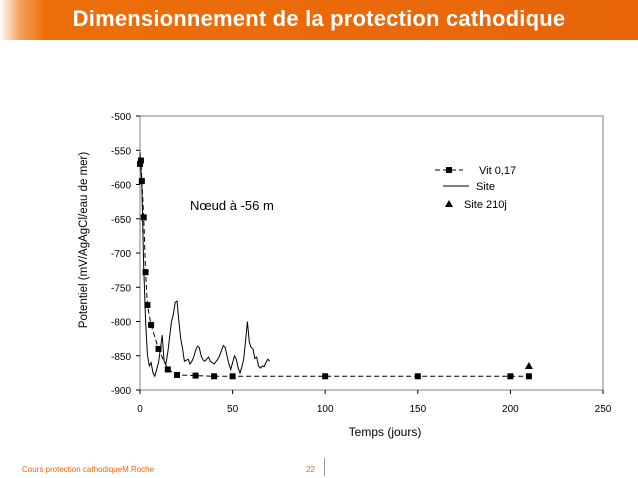 The image size is (638, 478). What do you see at coordinates (121, 151) in the screenshot?
I see `y-tick-label: -550` at bounding box center [121, 151].